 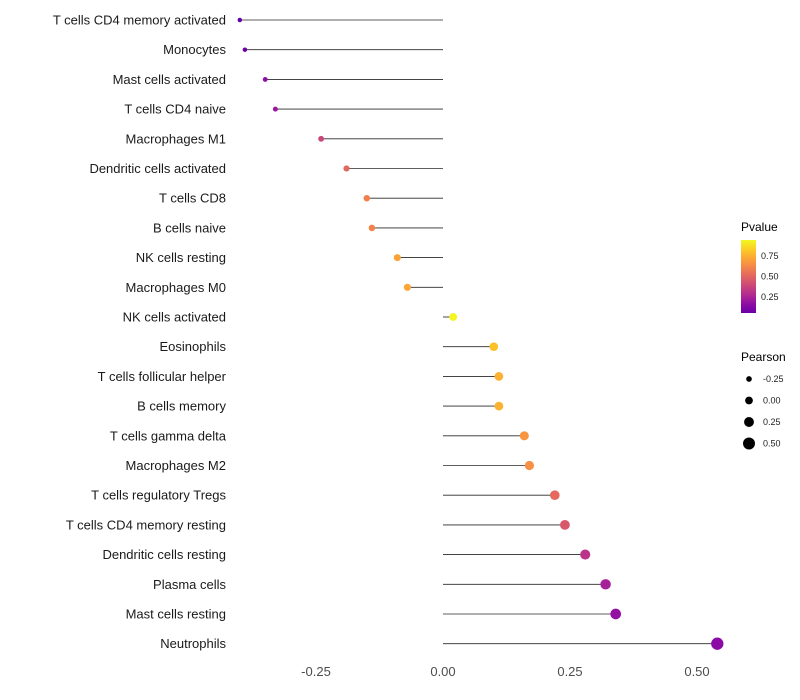 What do you see at coordinates (759, 227) in the screenshot?
I see `pvalue-legend-title: Pvalue` at bounding box center [759, 227].